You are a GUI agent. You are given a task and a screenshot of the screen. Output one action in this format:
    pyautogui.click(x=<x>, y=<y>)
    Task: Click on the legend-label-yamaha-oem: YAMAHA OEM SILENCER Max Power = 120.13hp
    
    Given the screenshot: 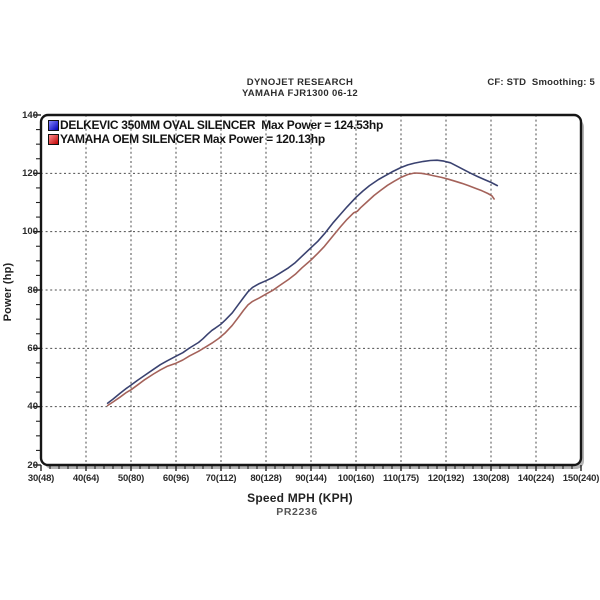 What is the action you would take?
    pyautogui.click(x=192, y=138)
    